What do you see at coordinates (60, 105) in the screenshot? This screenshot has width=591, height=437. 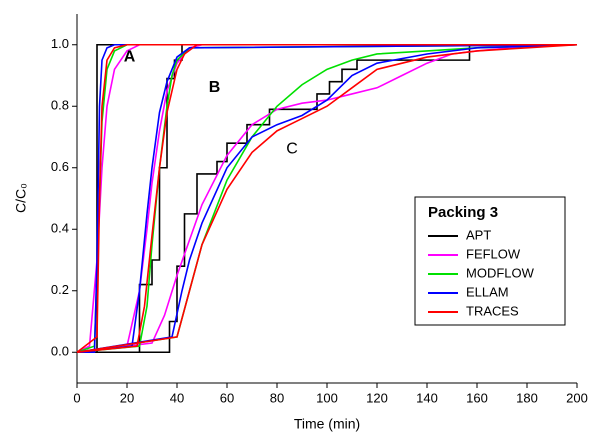 I see `y-tick-label: 0.8` at bounding box center [60, 105].